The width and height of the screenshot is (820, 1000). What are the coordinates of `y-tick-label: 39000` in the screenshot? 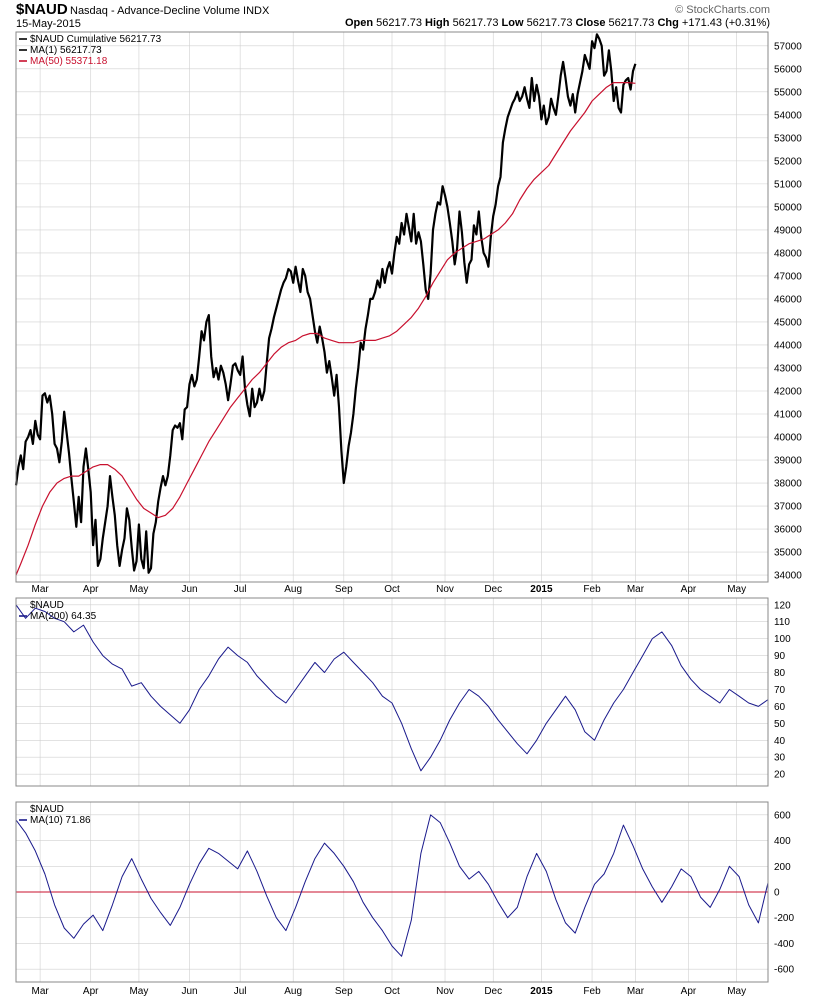 It's located at (788, 461).